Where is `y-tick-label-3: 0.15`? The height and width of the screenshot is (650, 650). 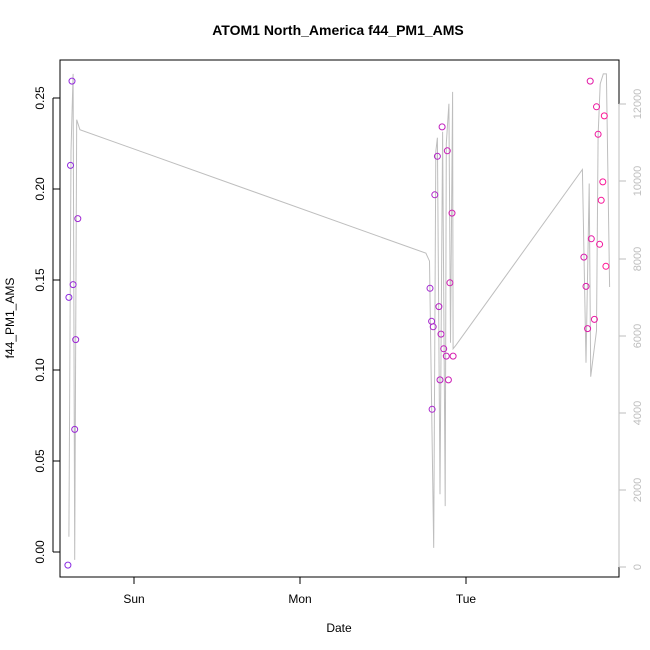 y-tick-label-3: 0.15 is located at coordinates (40, 280).